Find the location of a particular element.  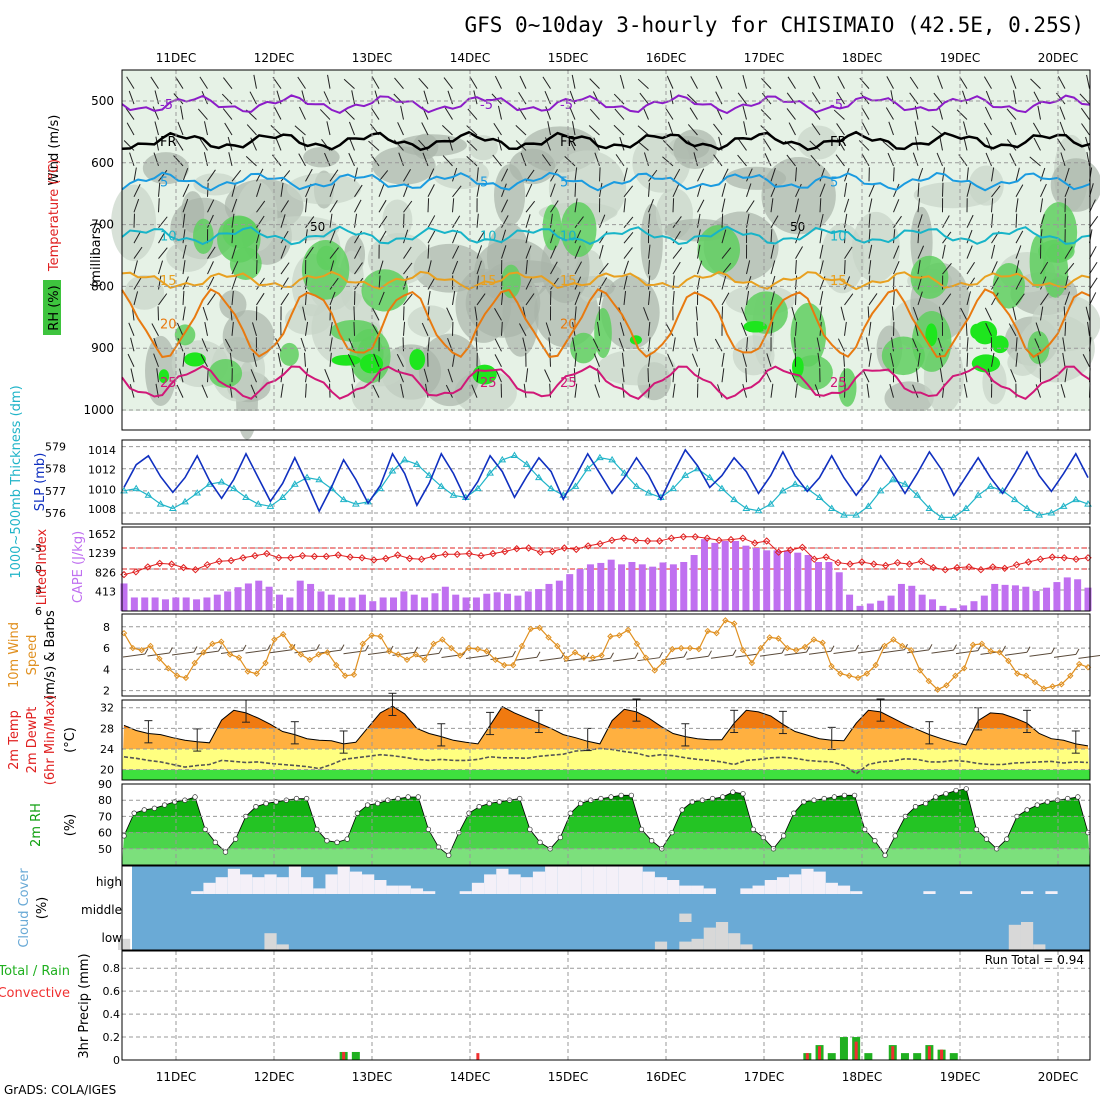

slp-tick: 1014 is located at coordinates (102, 450).